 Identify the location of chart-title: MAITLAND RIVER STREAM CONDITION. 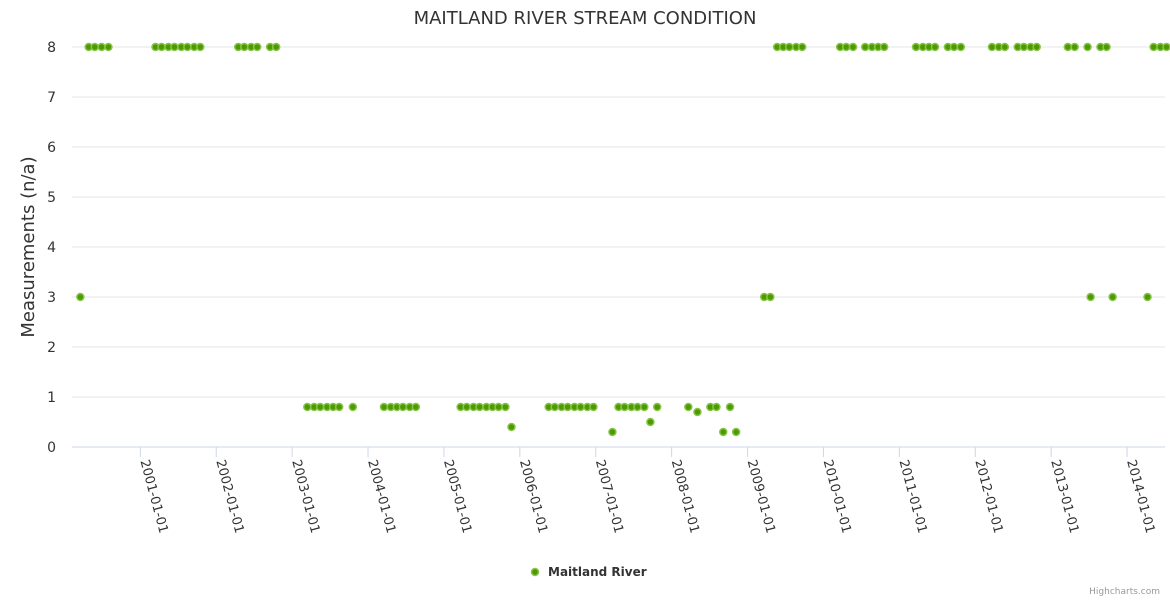
(585, 18).